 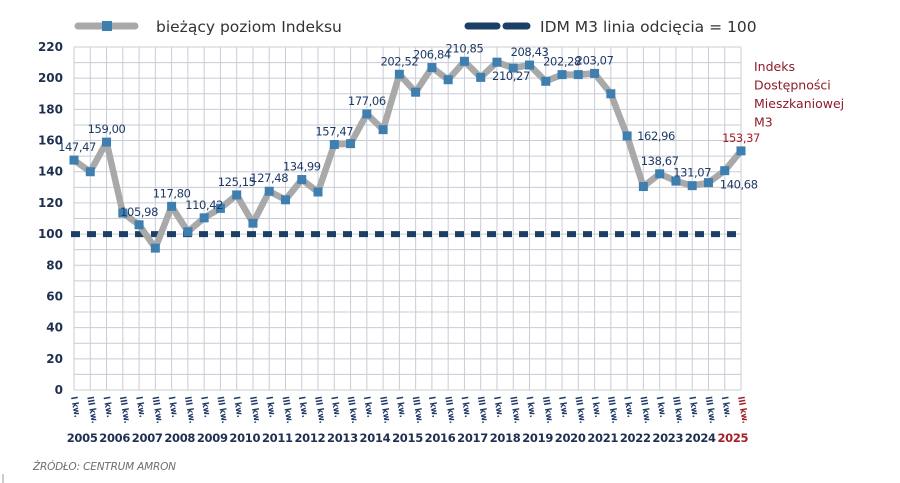 What do you see at coordinates (570, 438) in the screenshot?
I see `x-tick-label-year: 2020` at bounding box center [570, 438].